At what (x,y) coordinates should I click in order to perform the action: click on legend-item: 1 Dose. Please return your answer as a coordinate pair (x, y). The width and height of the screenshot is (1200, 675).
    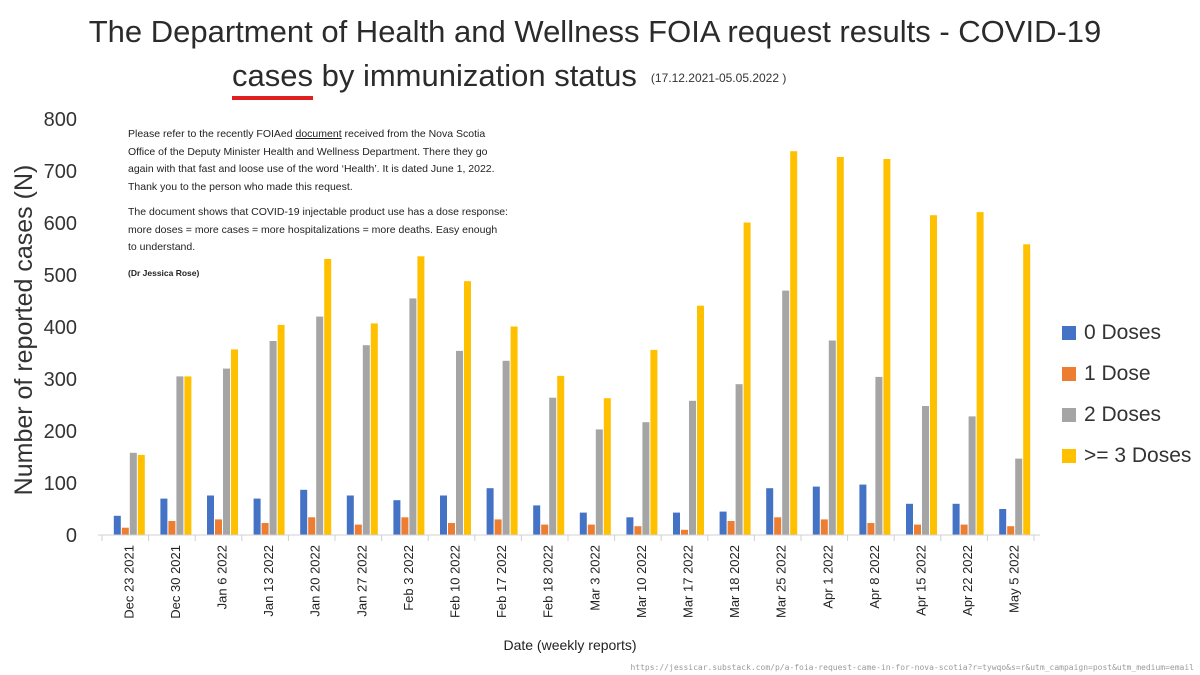
    Looking at the image, I should click on (1126, 373).